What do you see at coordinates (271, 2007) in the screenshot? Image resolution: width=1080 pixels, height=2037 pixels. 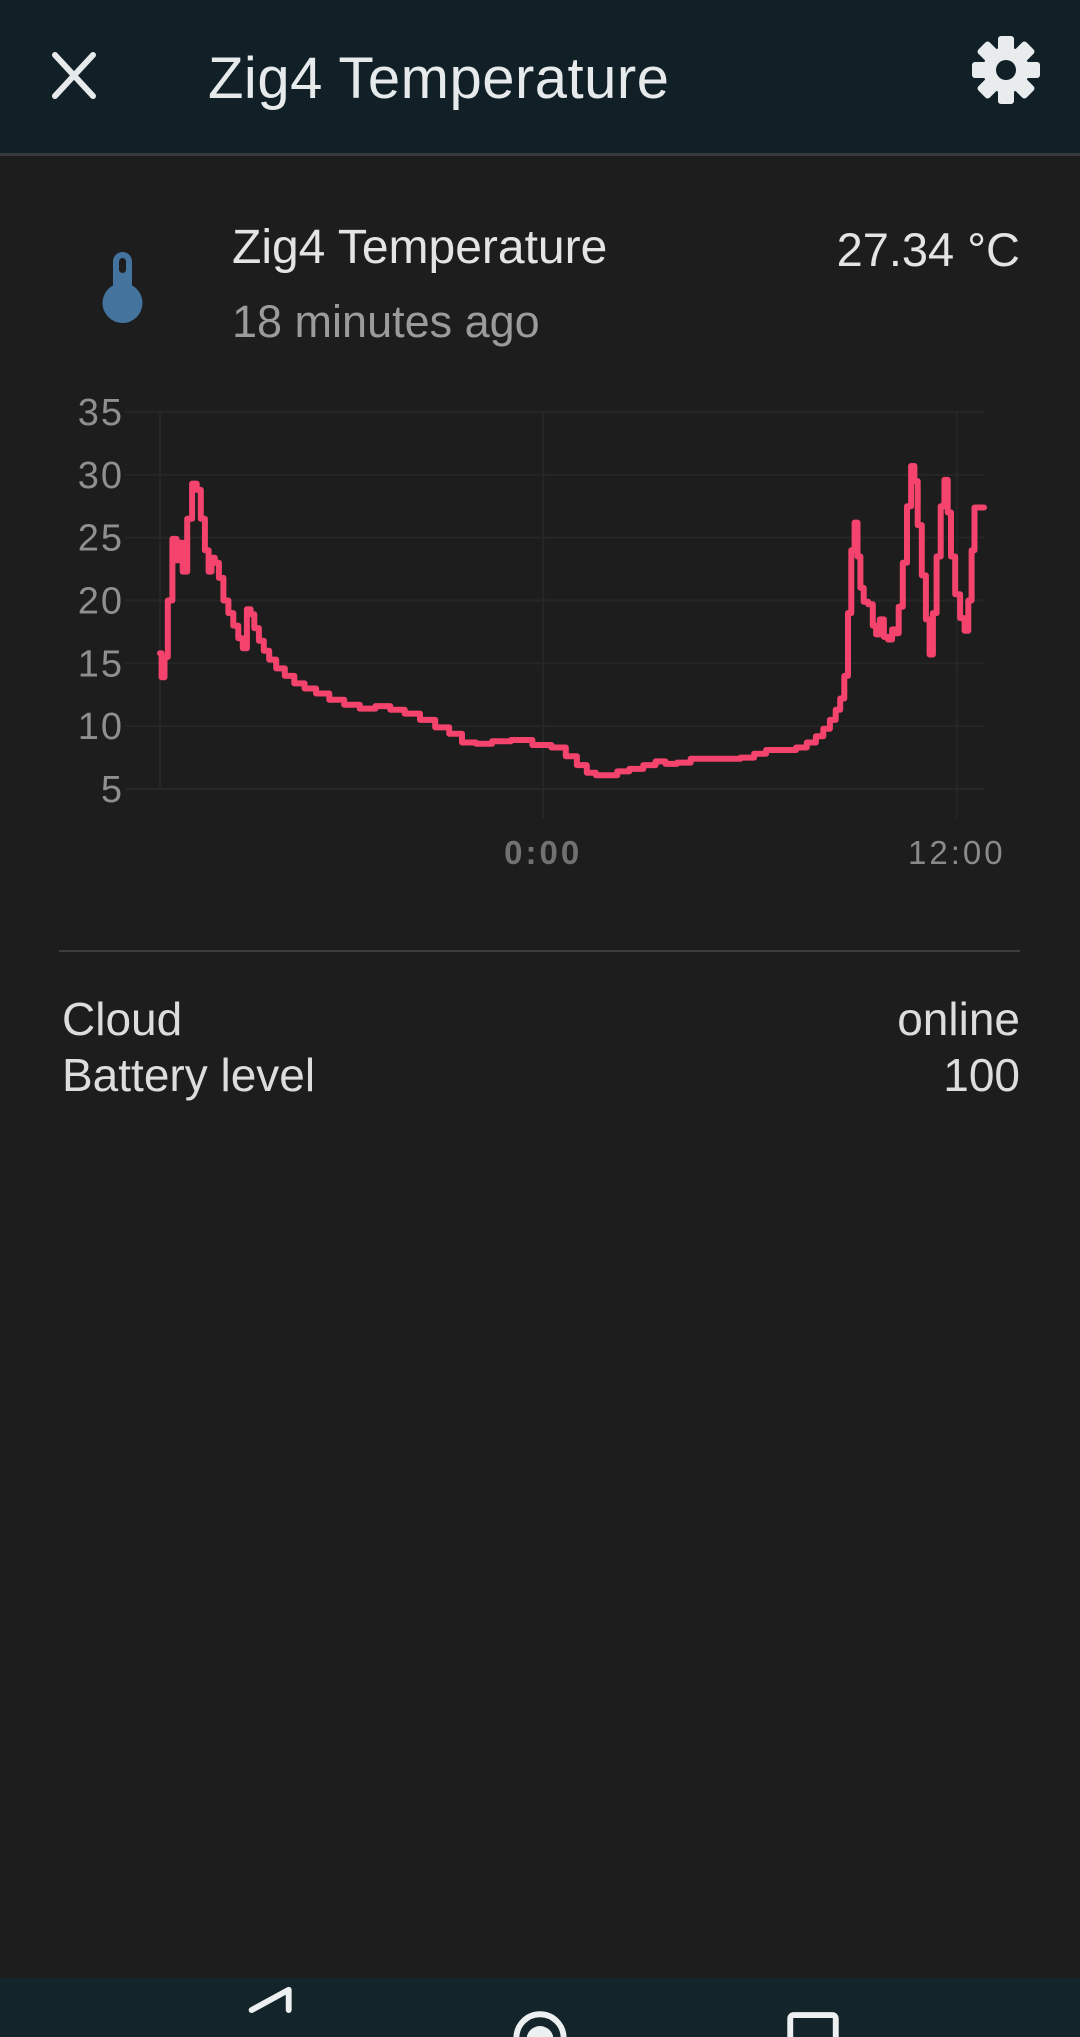 I see `nav-back-icon` at bounding box center [271, 2007].